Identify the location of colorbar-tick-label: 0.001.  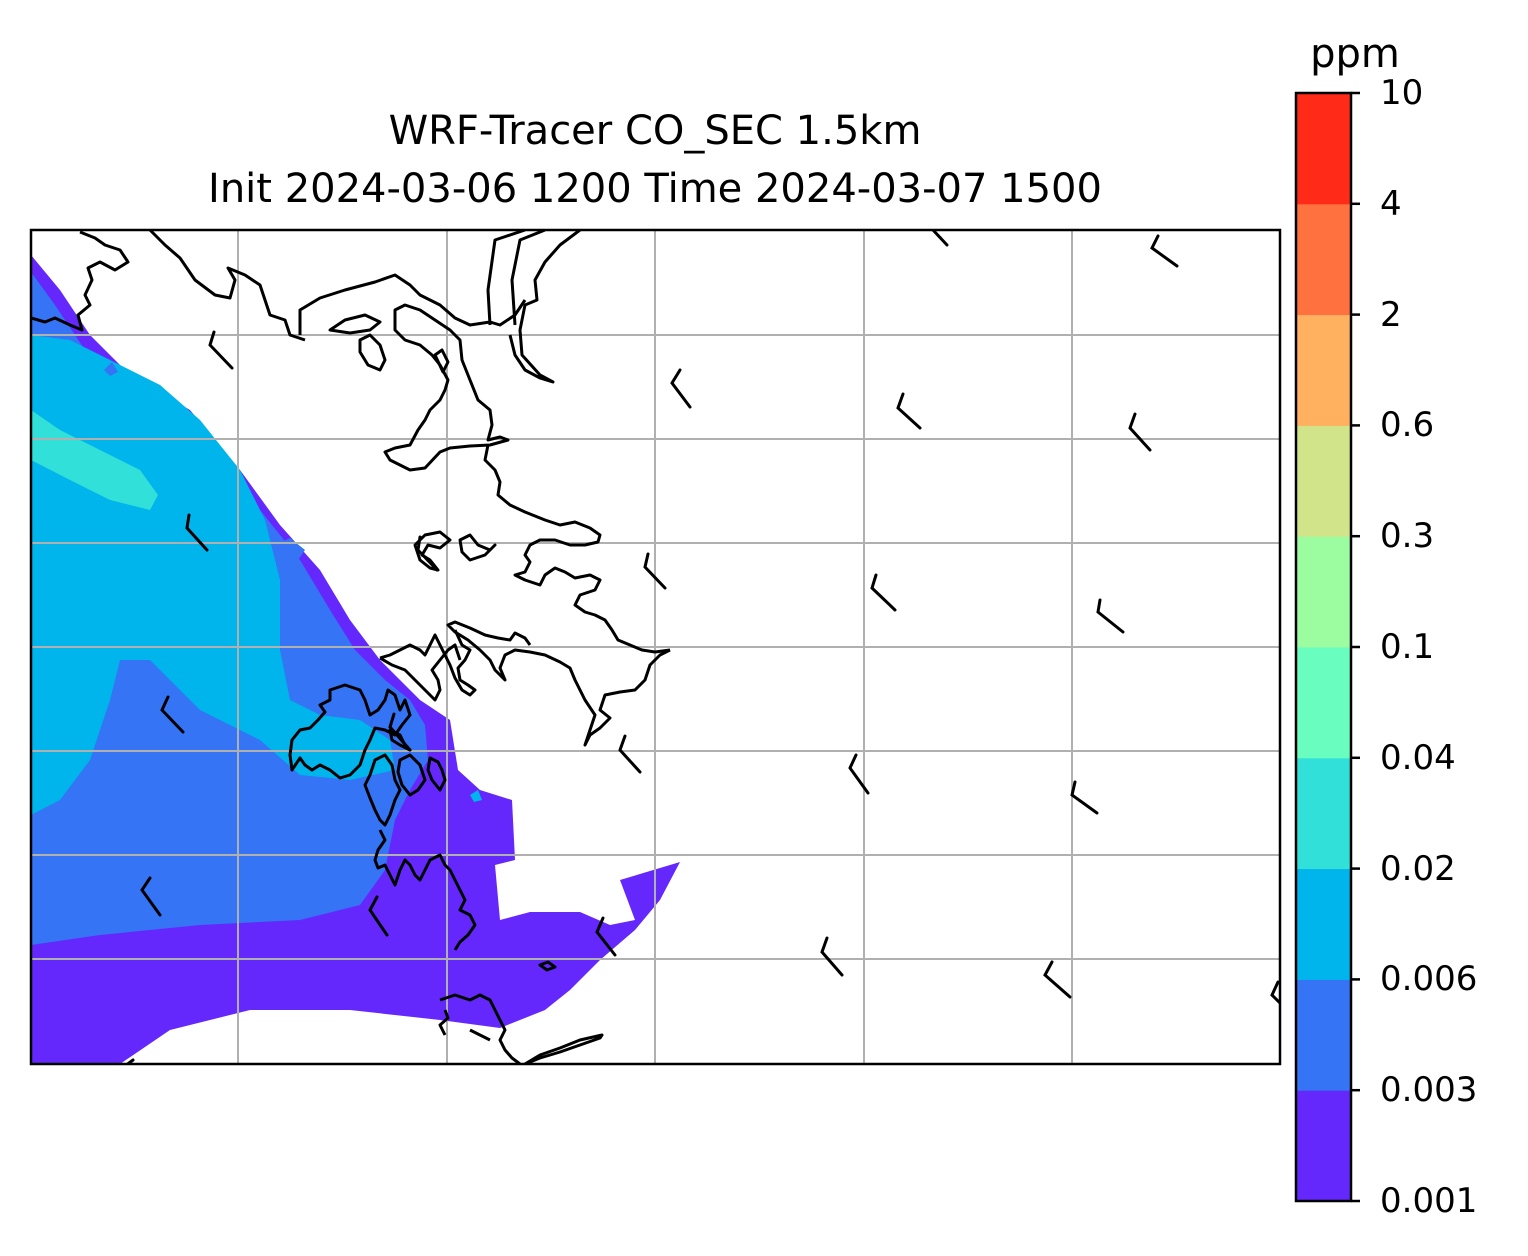
(1429, 1201).